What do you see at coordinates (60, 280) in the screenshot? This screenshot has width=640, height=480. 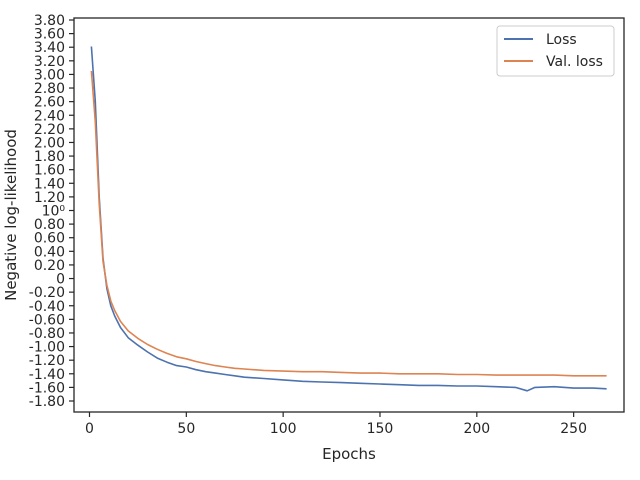 I see `y-tick-label: 0` at bounding box center [60, 280].